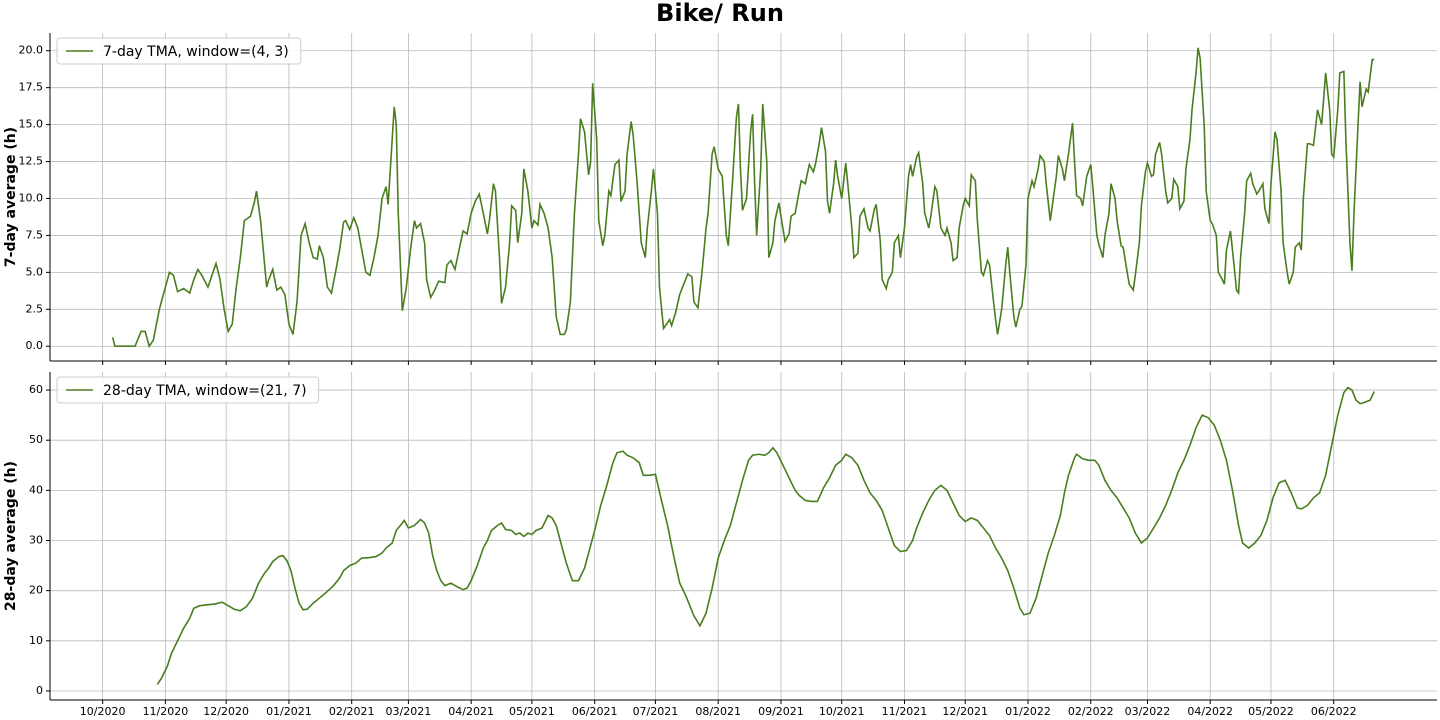 The height and width of the screenshot is (720, 1440). Describe the element at coordinates (11, 197) in the screenshot. I see `y-axis-label: 7-day average (h)` at that location.